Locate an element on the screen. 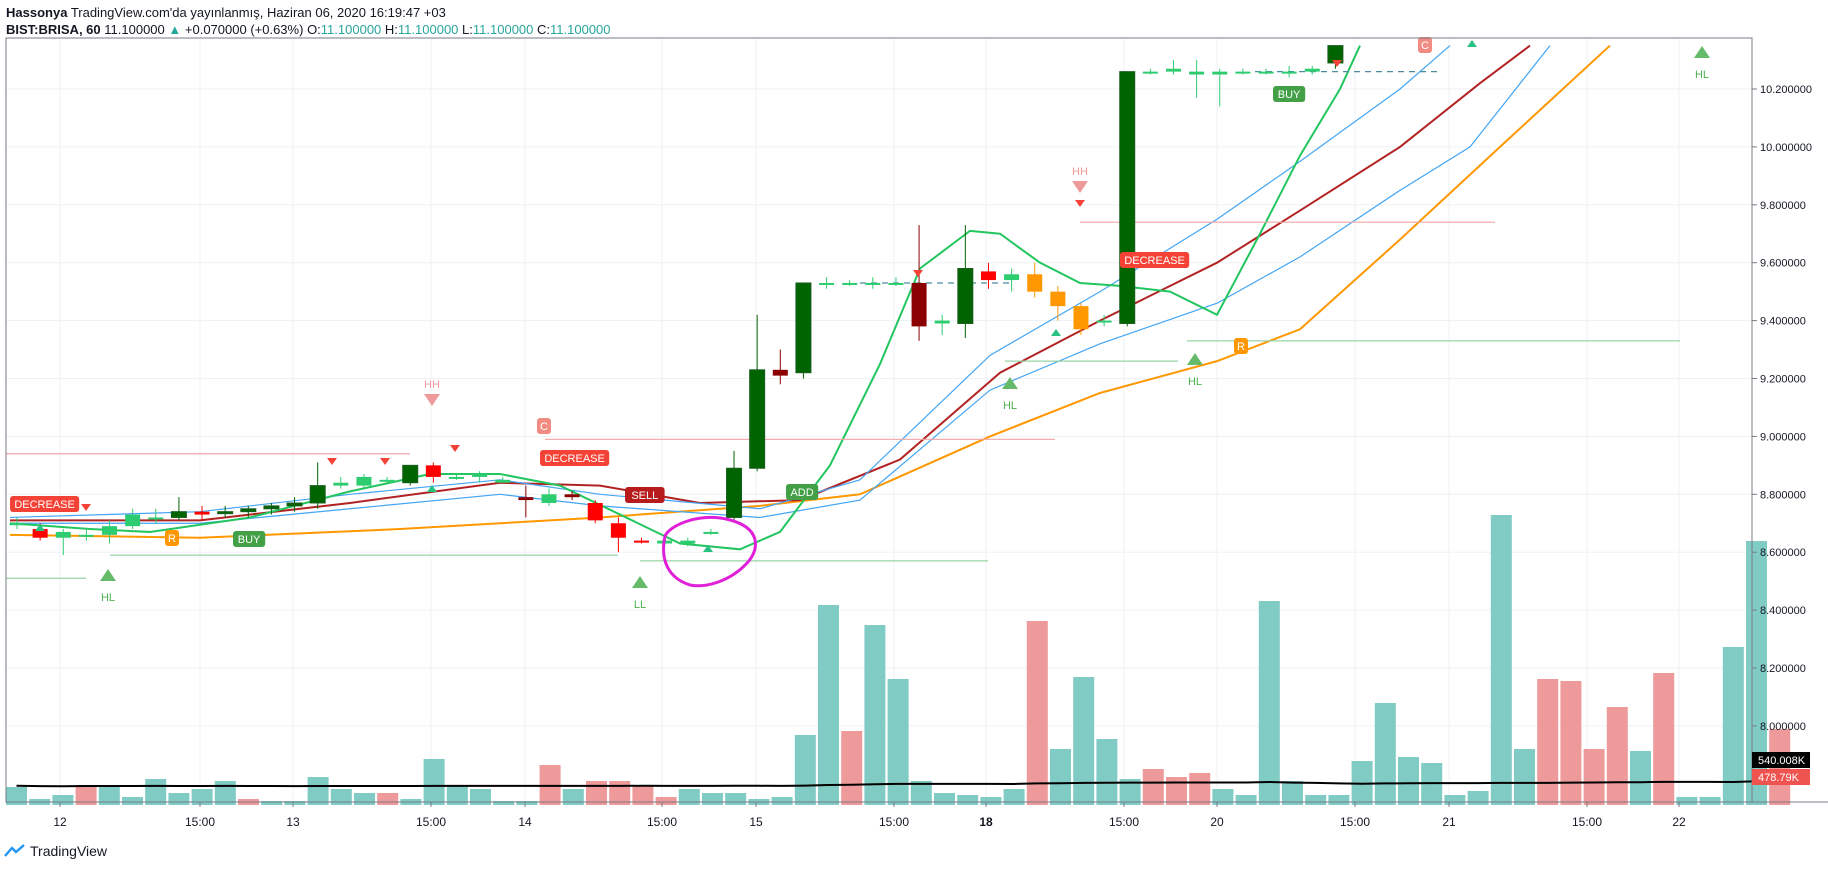  signal-marker: DECREASE is located at coordinates (575, 458).